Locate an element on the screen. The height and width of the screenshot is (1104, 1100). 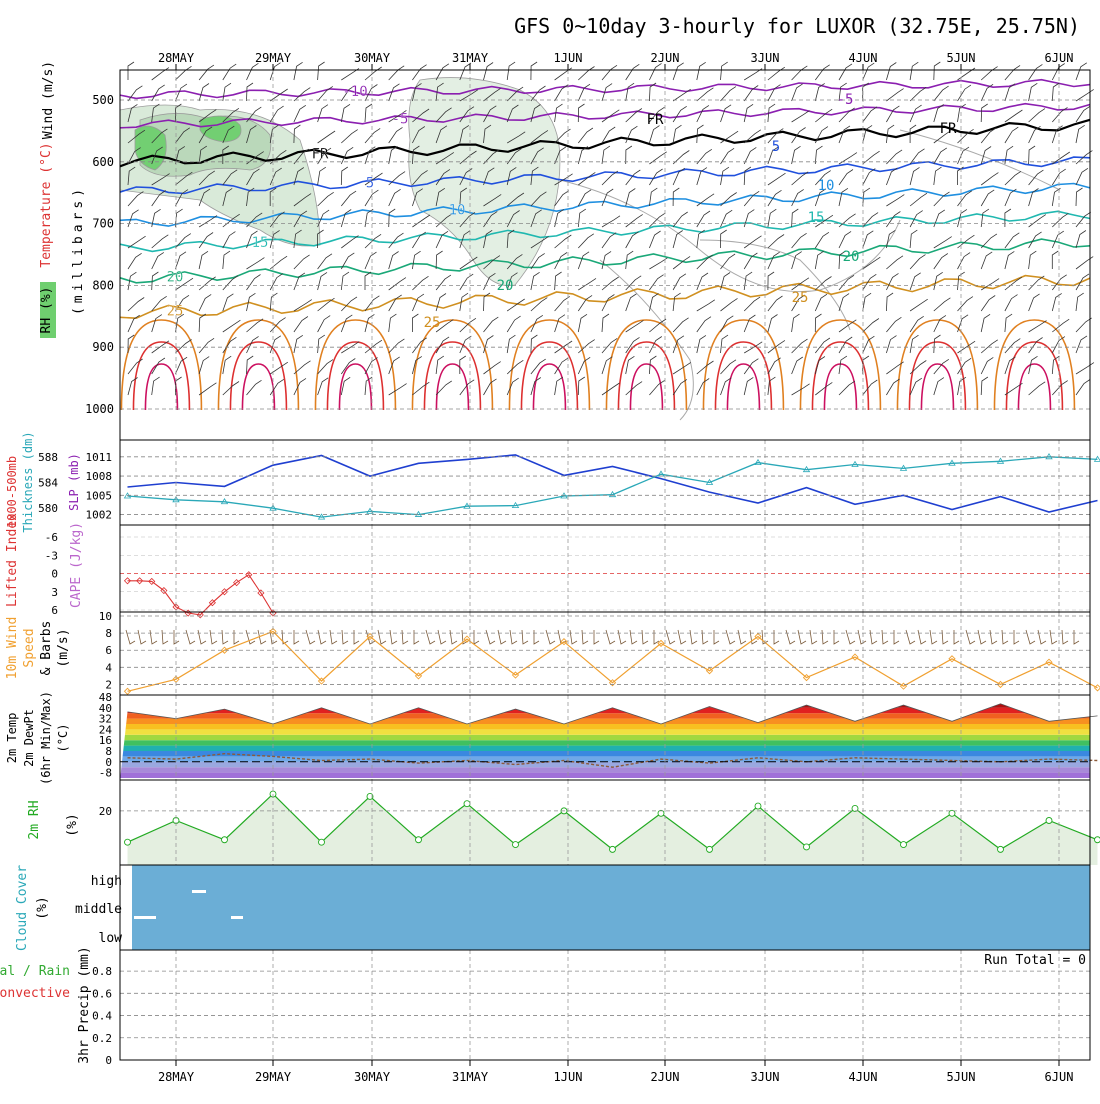
cloud-level-label: low is located at coordinates (111, 938).